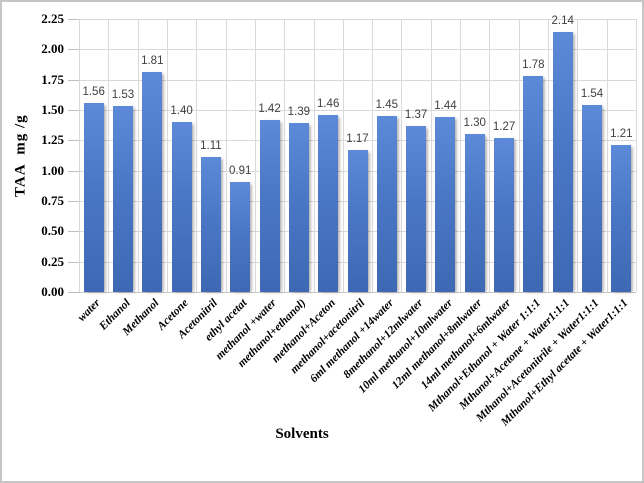  What do you see at coordinates (240, 170) in the screenshot?
I see `bar-value-label: 0.91` at bounding box center [240, 170].